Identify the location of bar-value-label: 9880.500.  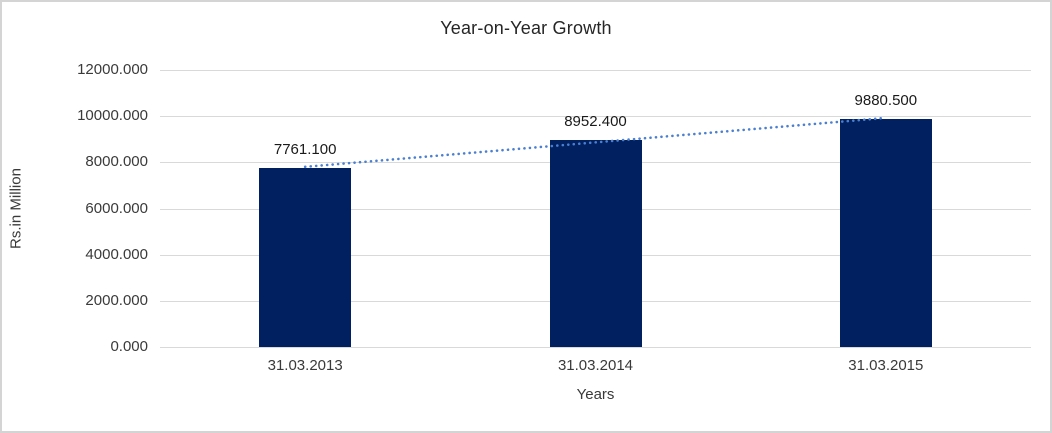
(886, 100).